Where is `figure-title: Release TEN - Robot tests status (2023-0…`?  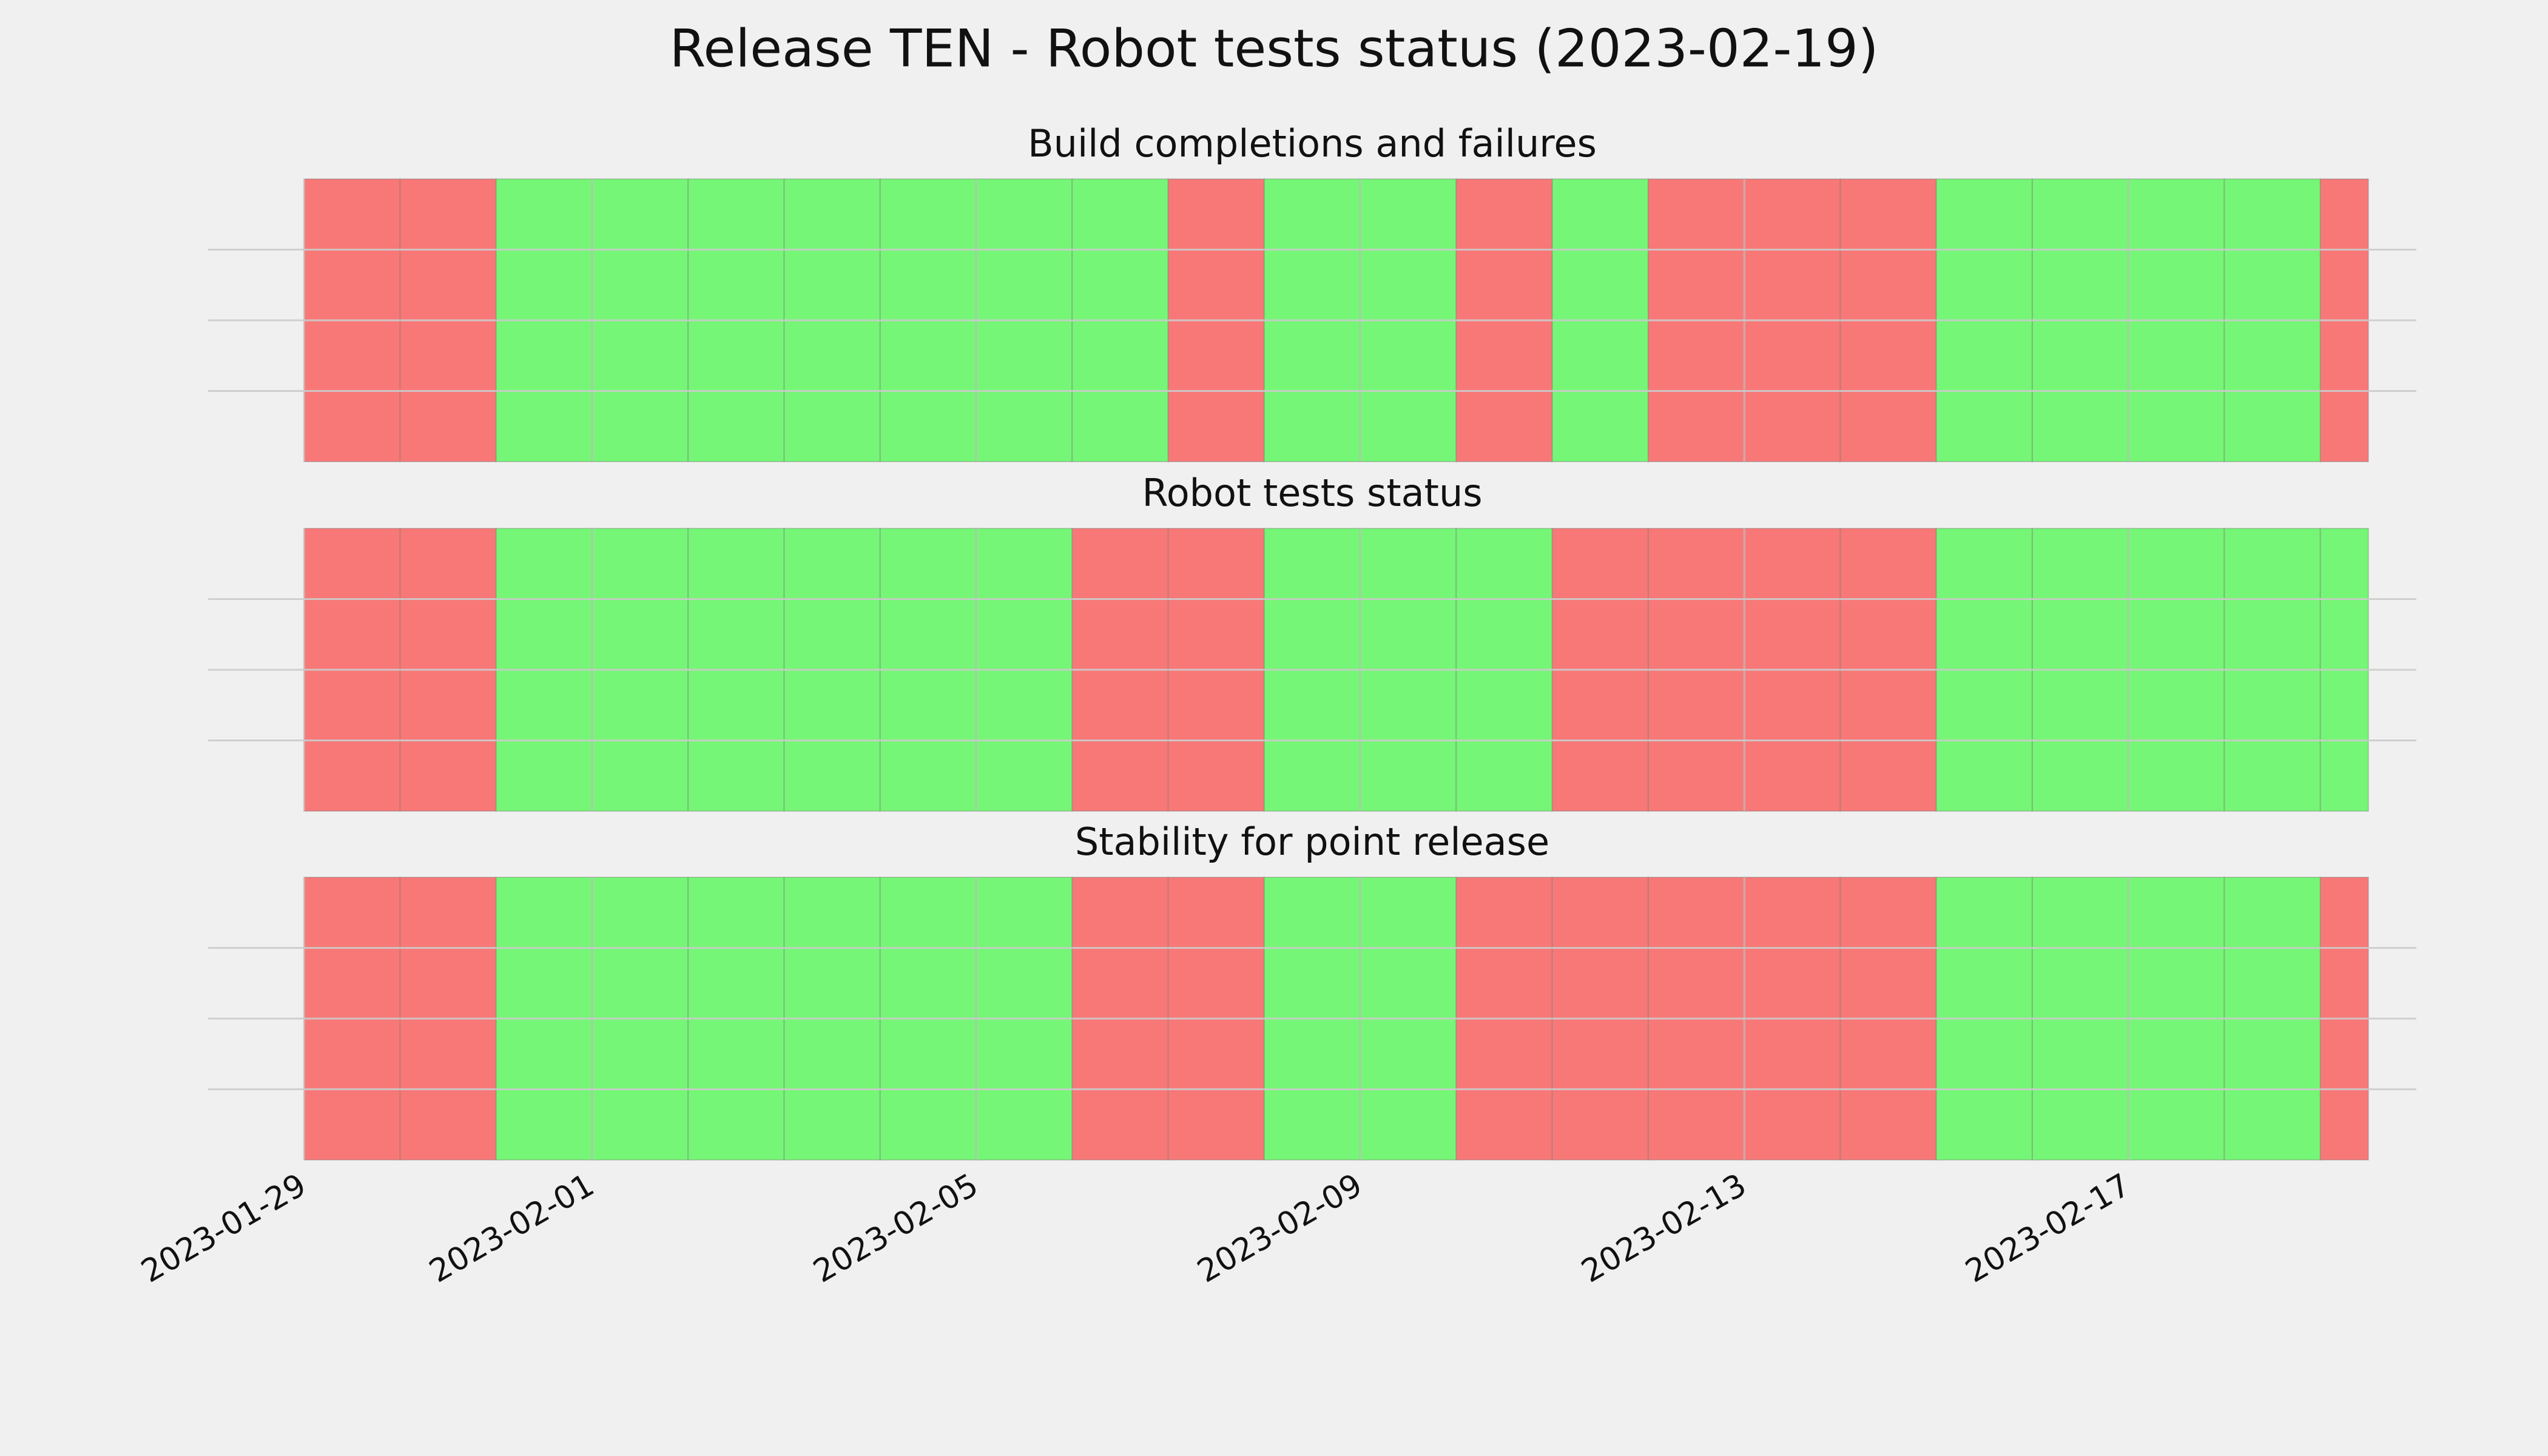
figure-title: Release TEN - Robot tests status (2023-0… is located at coordinates (1274, 48).